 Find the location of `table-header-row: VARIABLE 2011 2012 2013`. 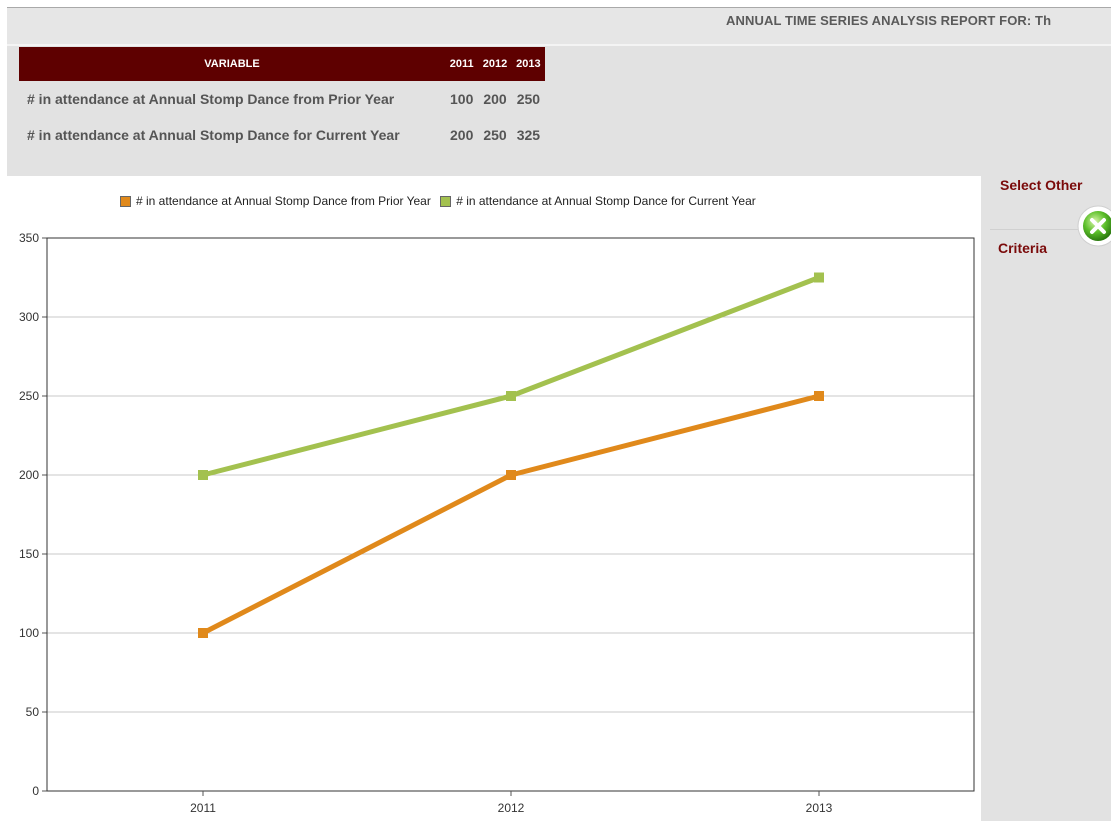

table-header-row: VARIABLE 2011 2012 2013 is located at coordinates (282, 64).